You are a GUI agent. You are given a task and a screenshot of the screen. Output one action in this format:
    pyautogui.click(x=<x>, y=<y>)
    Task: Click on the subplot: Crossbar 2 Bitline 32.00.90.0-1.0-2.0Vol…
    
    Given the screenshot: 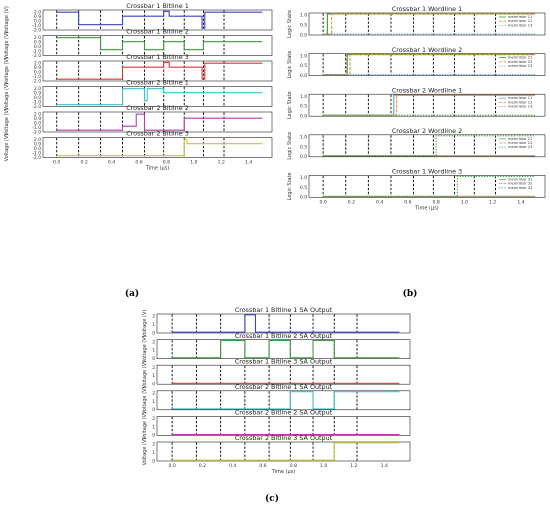 What is the action you would take?
    pyautogui.click(x=138, y=151)
    